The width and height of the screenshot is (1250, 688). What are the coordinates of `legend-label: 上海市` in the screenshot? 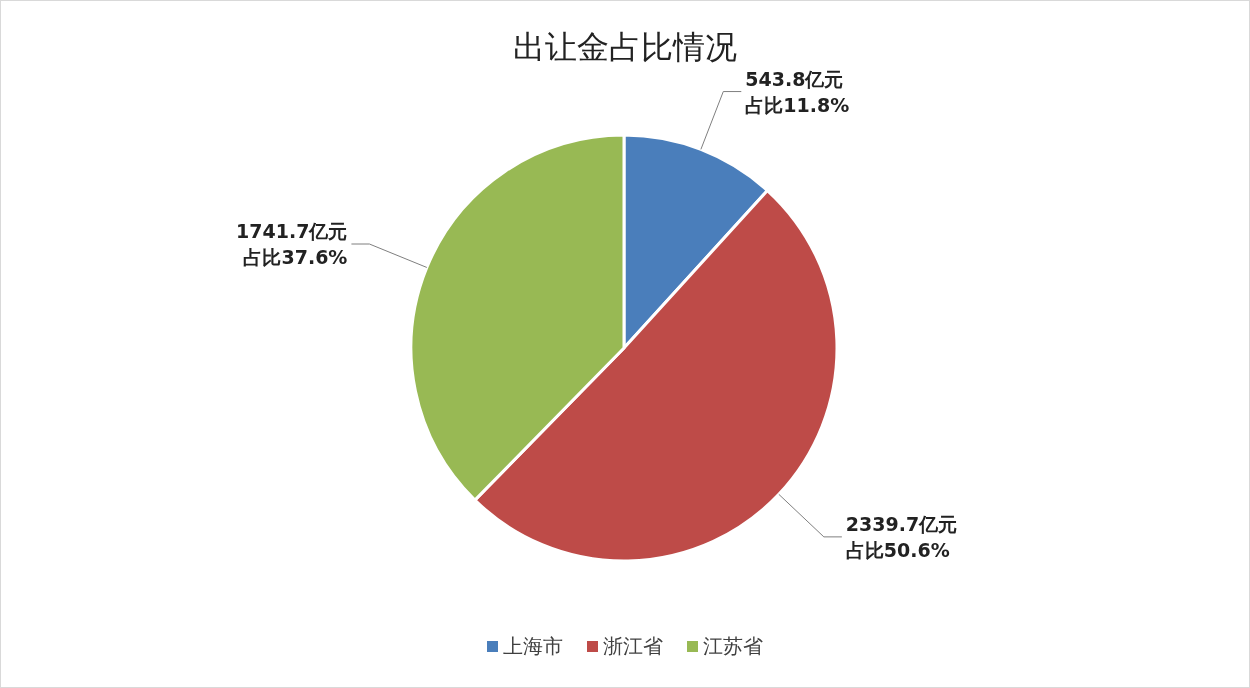 It's located at (533, 646).